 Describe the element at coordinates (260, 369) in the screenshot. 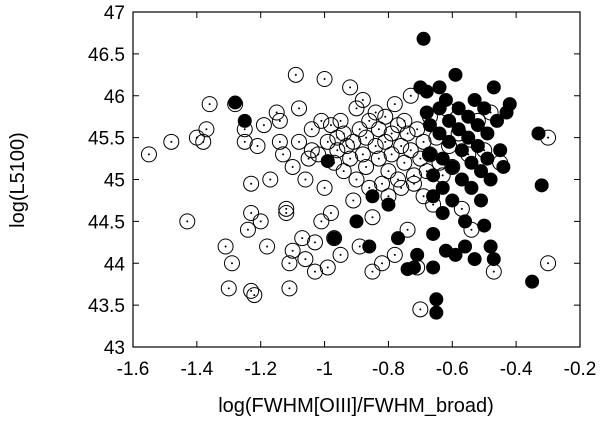

I see `x-tick-label: -1.2` at that location.